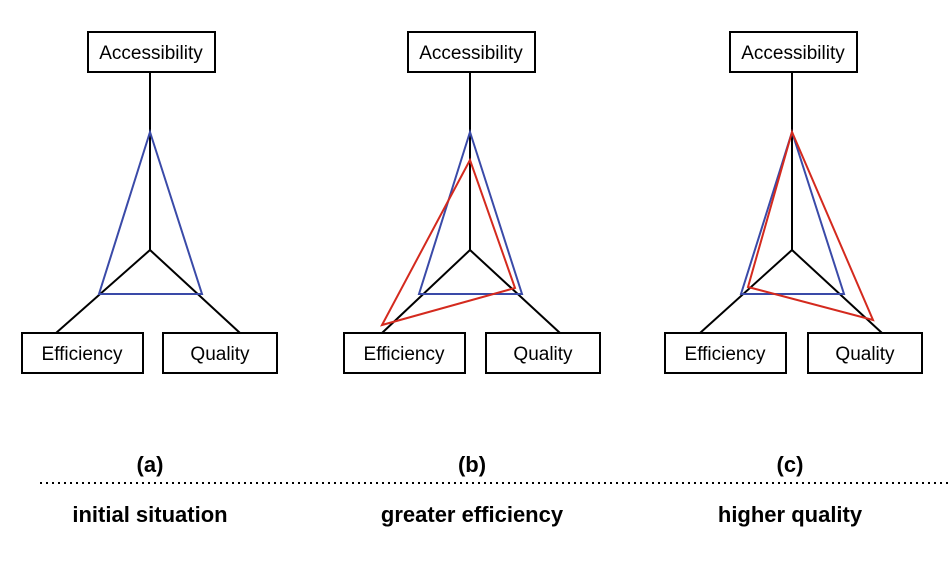 The image size is (952, 562). What do you see at coordinates (790, 464) in the screenshot?
I see `panel-letter-c: (c)` at bounding box center [790, 464].